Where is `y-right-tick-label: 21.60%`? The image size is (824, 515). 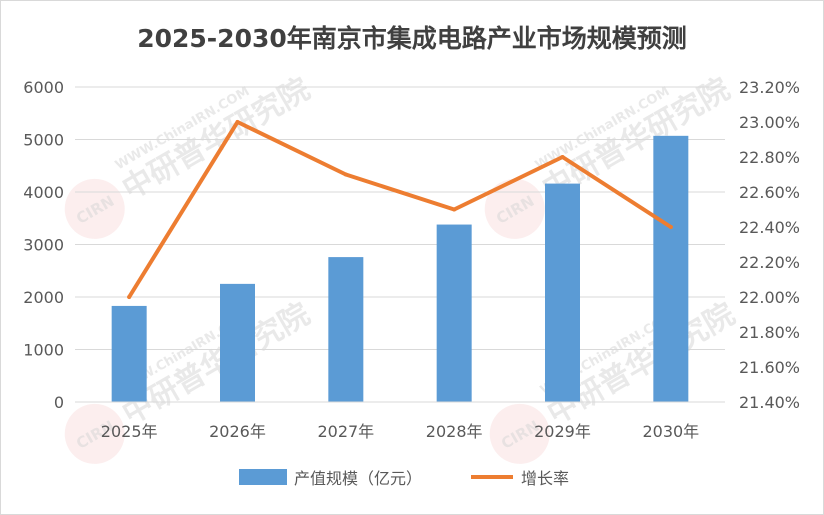 y-right-tick-label: 21.60% is located at coordinates (769, 367).